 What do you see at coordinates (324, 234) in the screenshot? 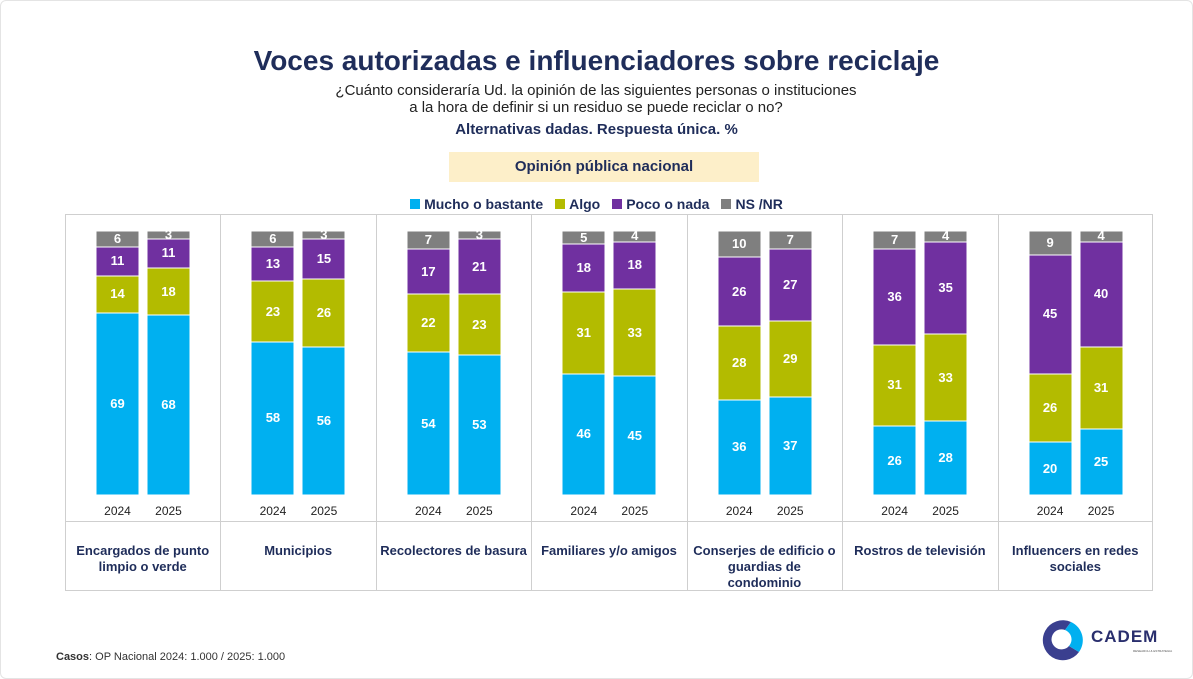
I see `value-label: 3` at bounding box center [324, 234].